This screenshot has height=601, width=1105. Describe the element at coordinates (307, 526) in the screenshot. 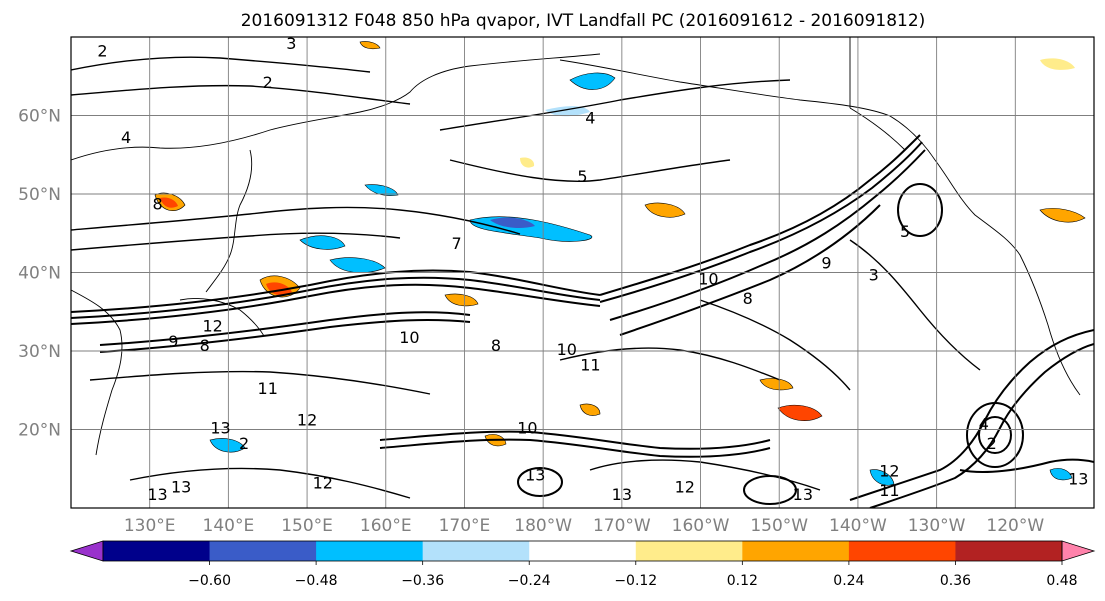

I see `lon-label: 150°E` at that location.